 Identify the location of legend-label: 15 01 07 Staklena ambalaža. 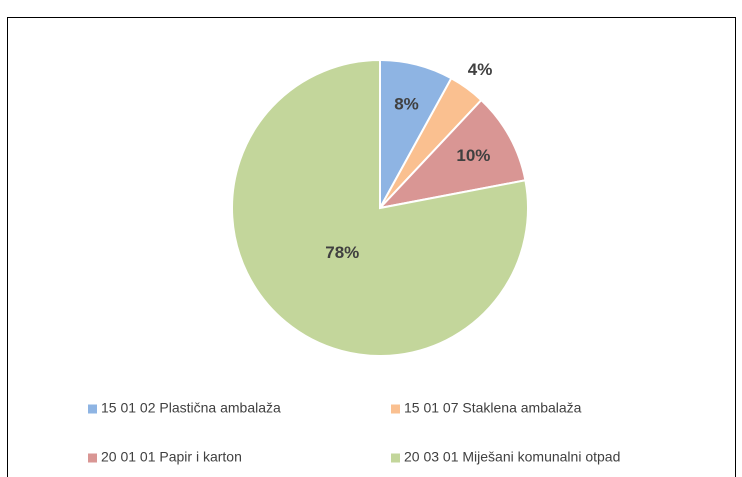
(493, 408).